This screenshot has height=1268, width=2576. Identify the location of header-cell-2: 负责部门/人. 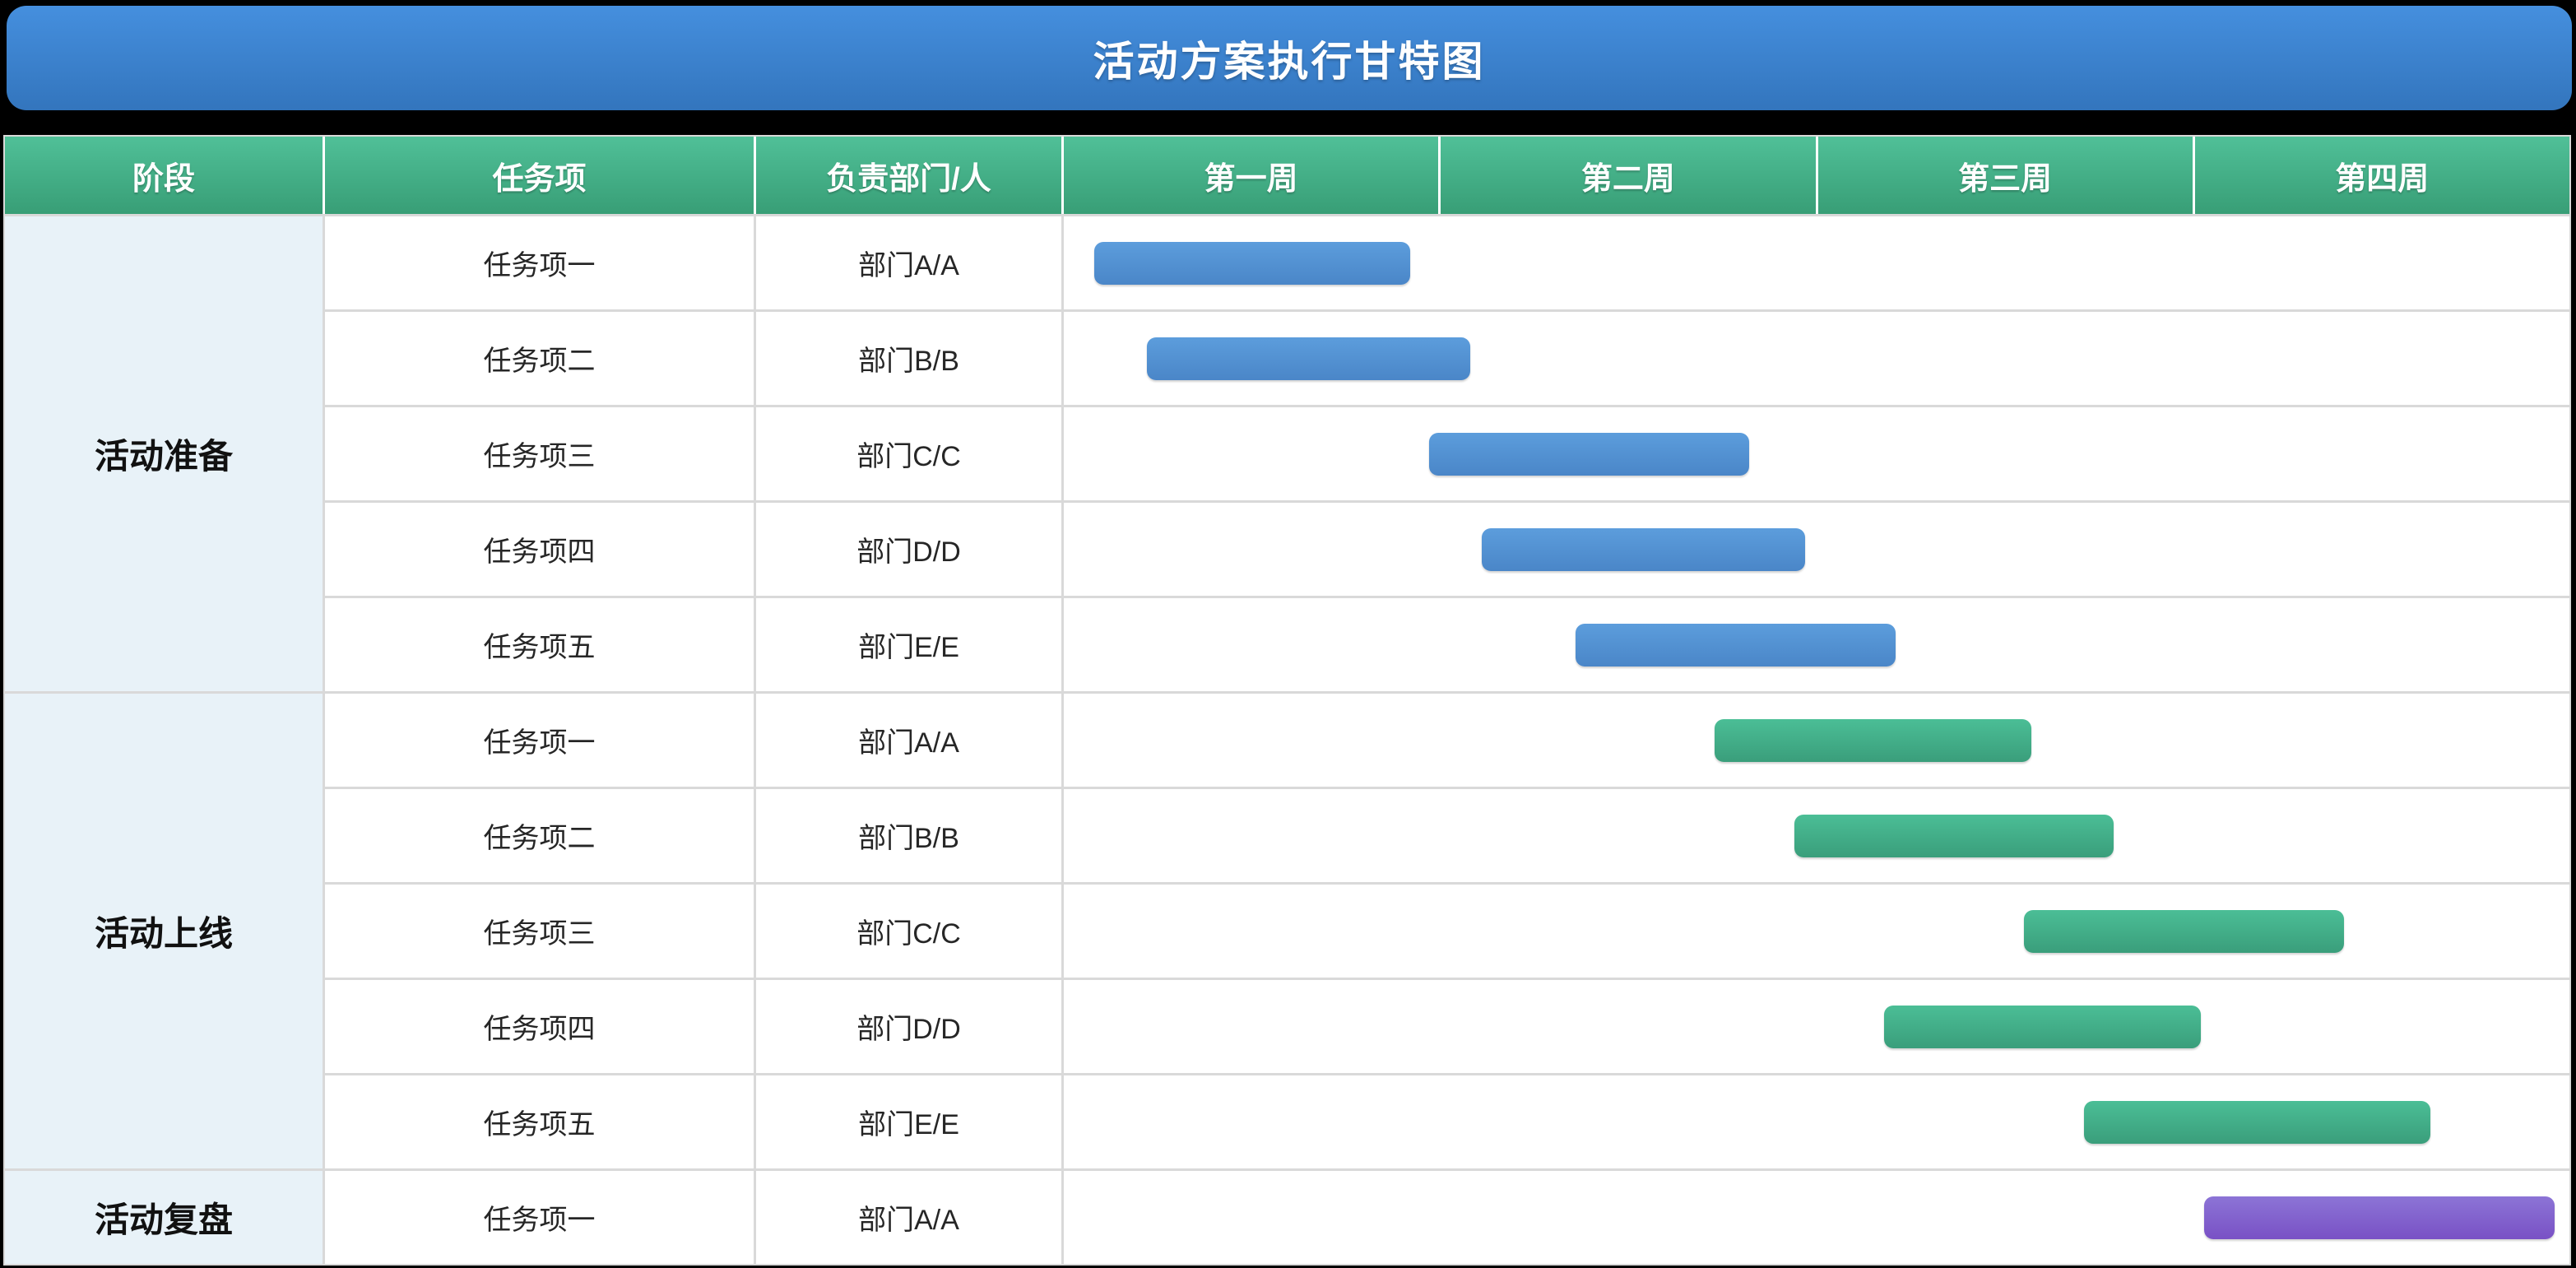
(908, 175).